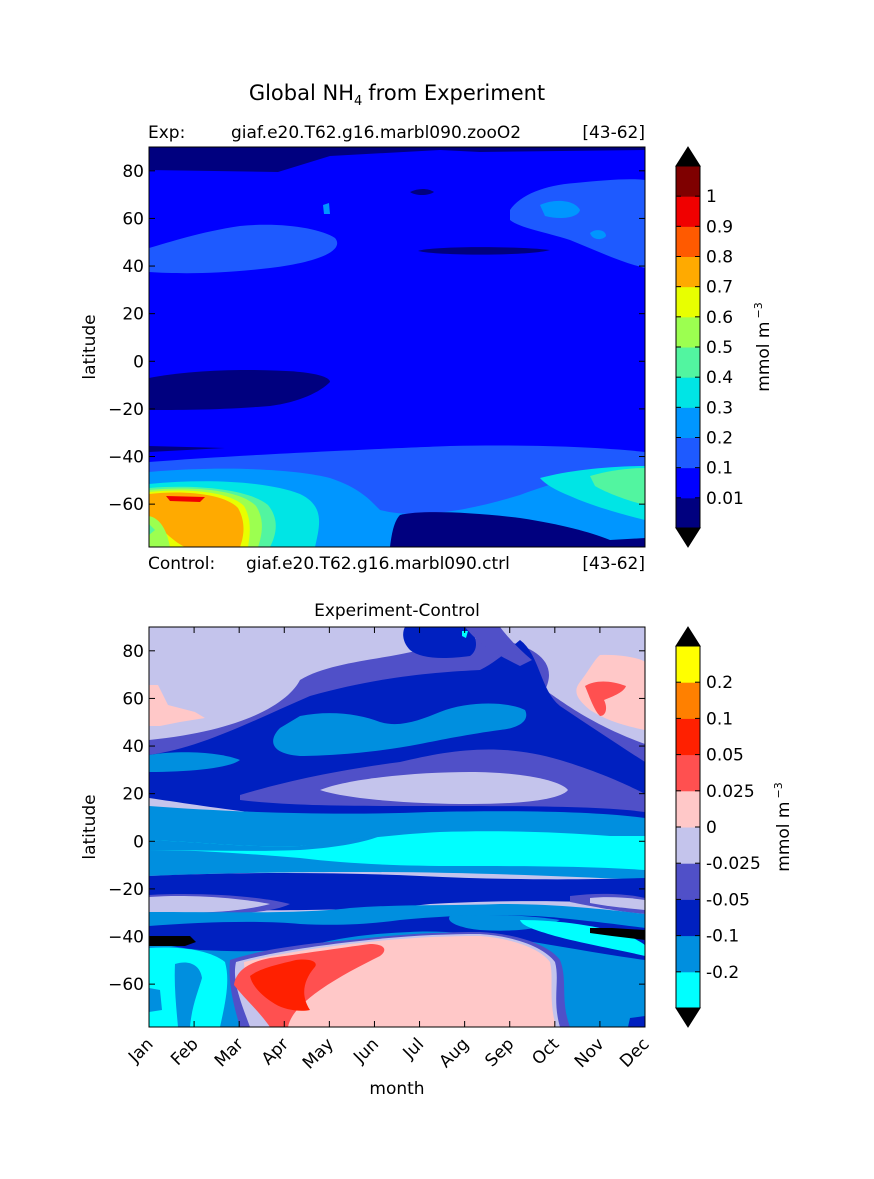 The height and width of the screenshot is (1179, 874). Describe the element at coordinates (719, 318) in the screenshot. I see `panel1-colorbar-tick-label: 0.6` at that location.